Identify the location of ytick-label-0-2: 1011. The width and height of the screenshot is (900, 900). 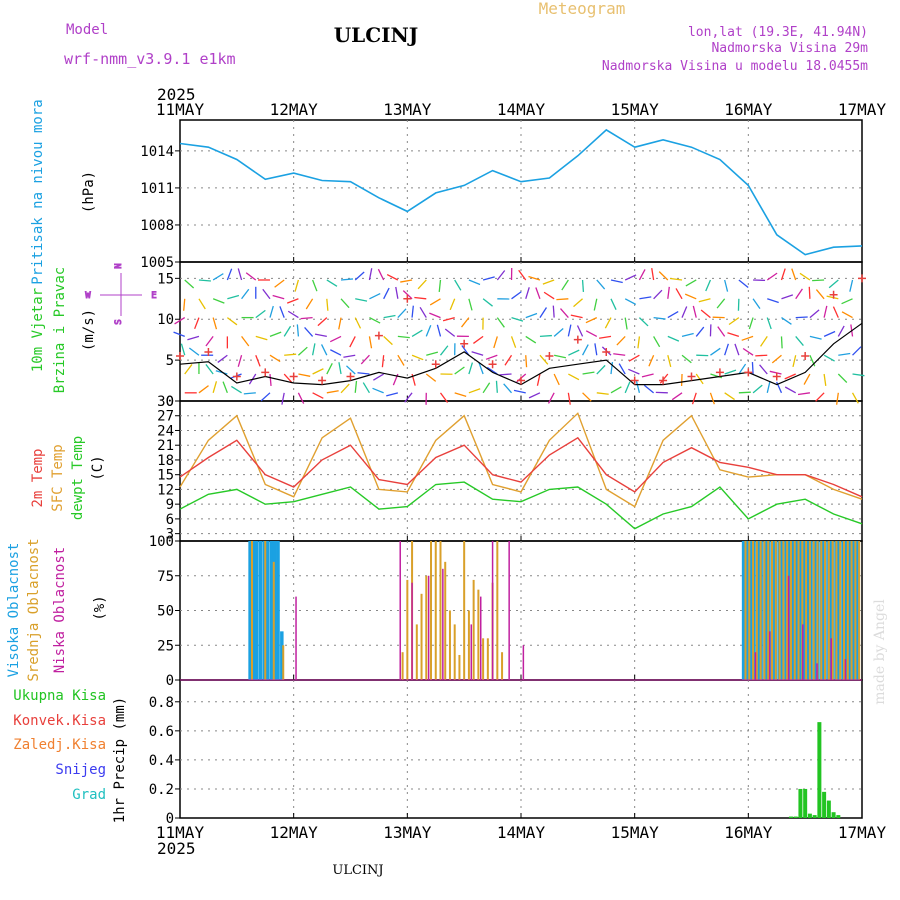
(157, 189).